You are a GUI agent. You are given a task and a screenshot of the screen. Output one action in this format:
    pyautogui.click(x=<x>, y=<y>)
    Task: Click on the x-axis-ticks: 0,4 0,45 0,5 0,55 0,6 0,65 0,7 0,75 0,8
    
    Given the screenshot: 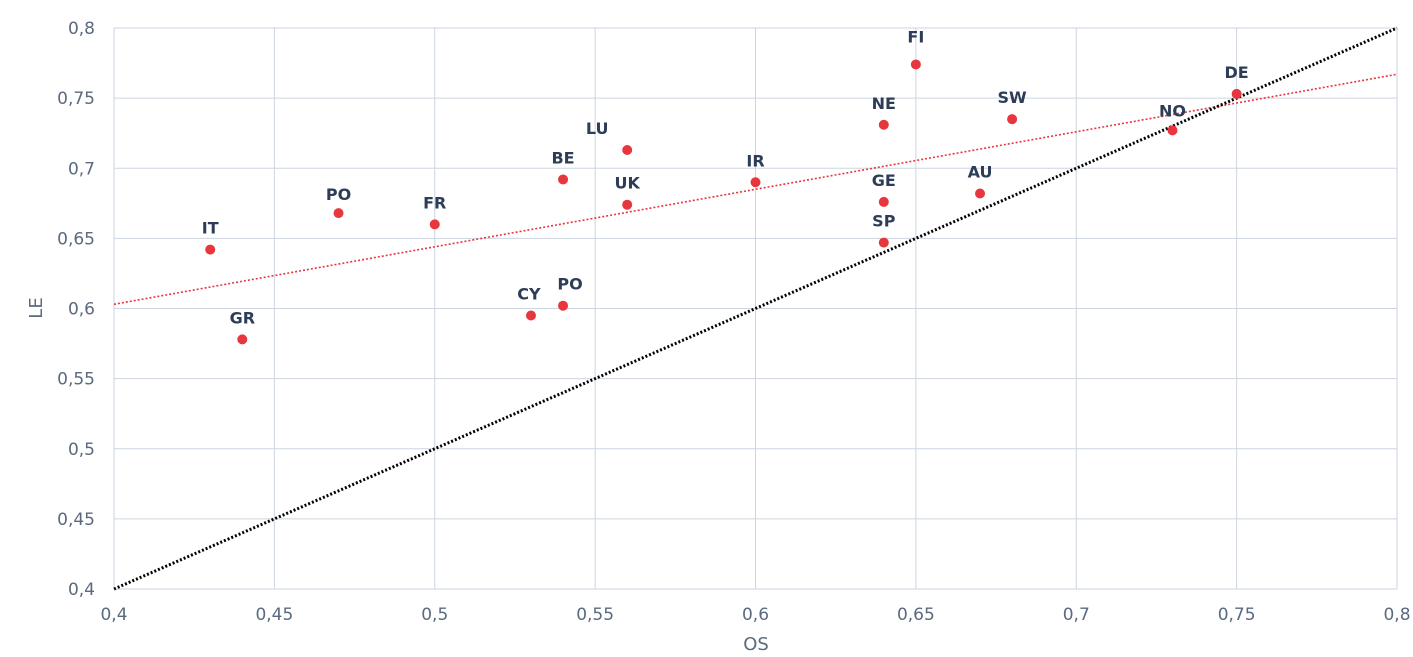 What is the action you would take?
    pyautogui.click(x=755, y=615)
    